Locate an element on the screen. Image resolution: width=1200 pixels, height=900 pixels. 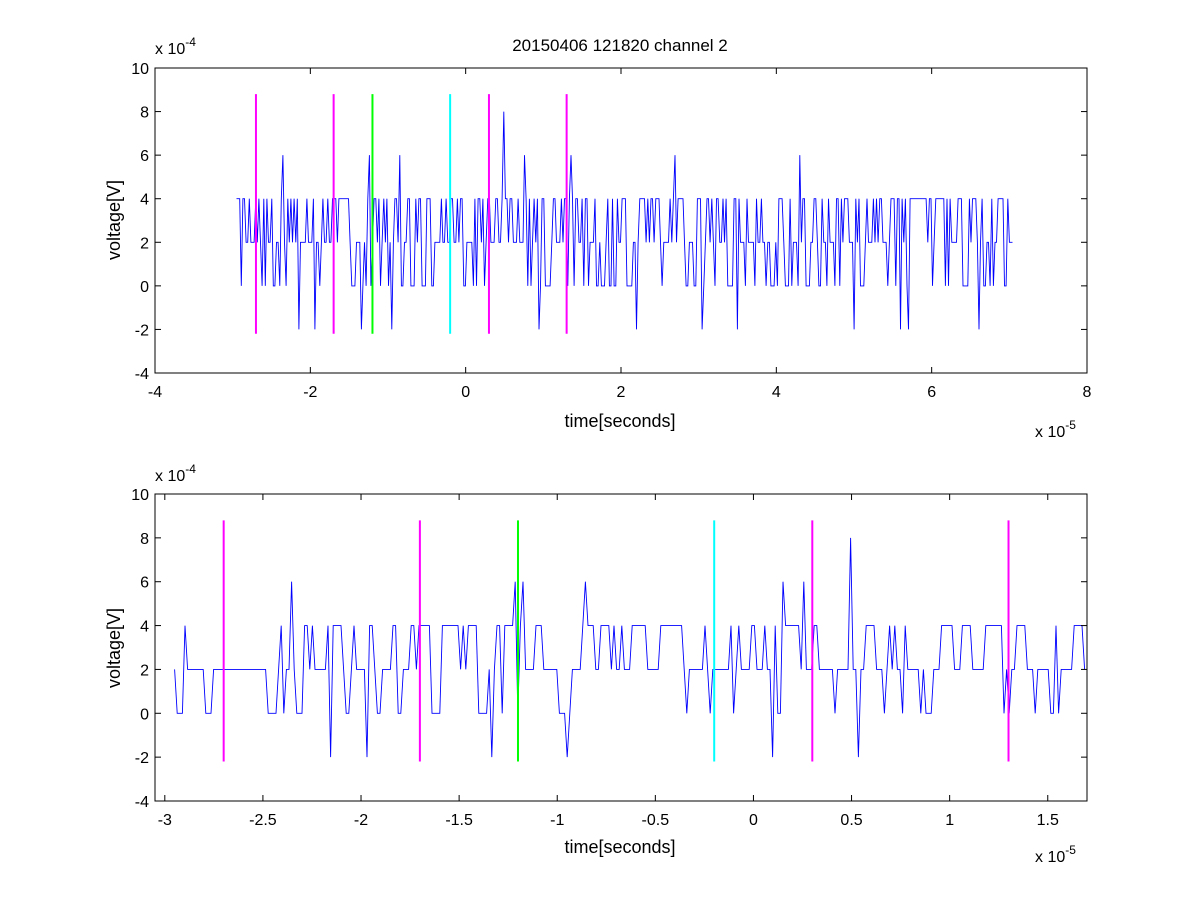
bottom-ytick-label: 2 is located at coordinates (144, 670).